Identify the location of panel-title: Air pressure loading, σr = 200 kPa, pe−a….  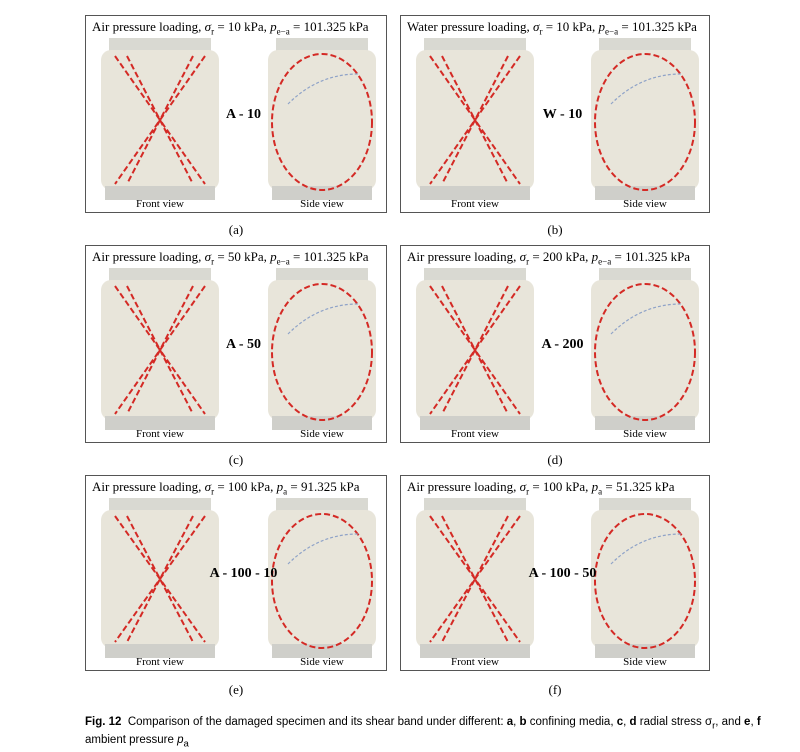
(548, 258).